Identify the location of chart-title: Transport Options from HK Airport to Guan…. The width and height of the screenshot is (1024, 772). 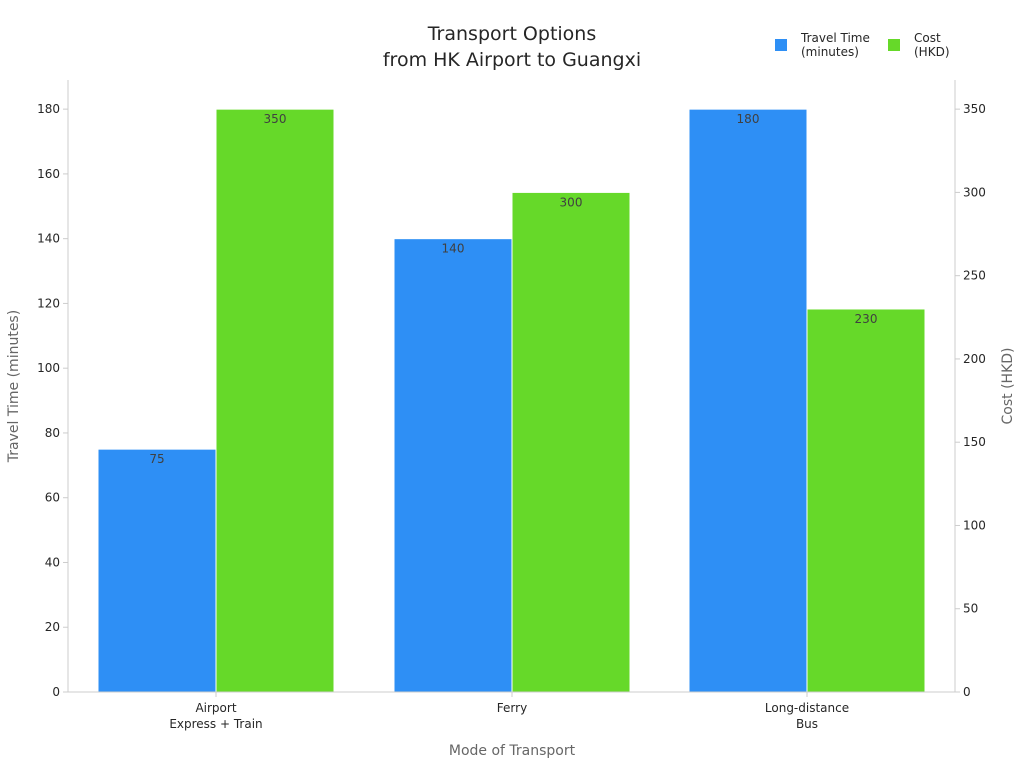
(512, 47).